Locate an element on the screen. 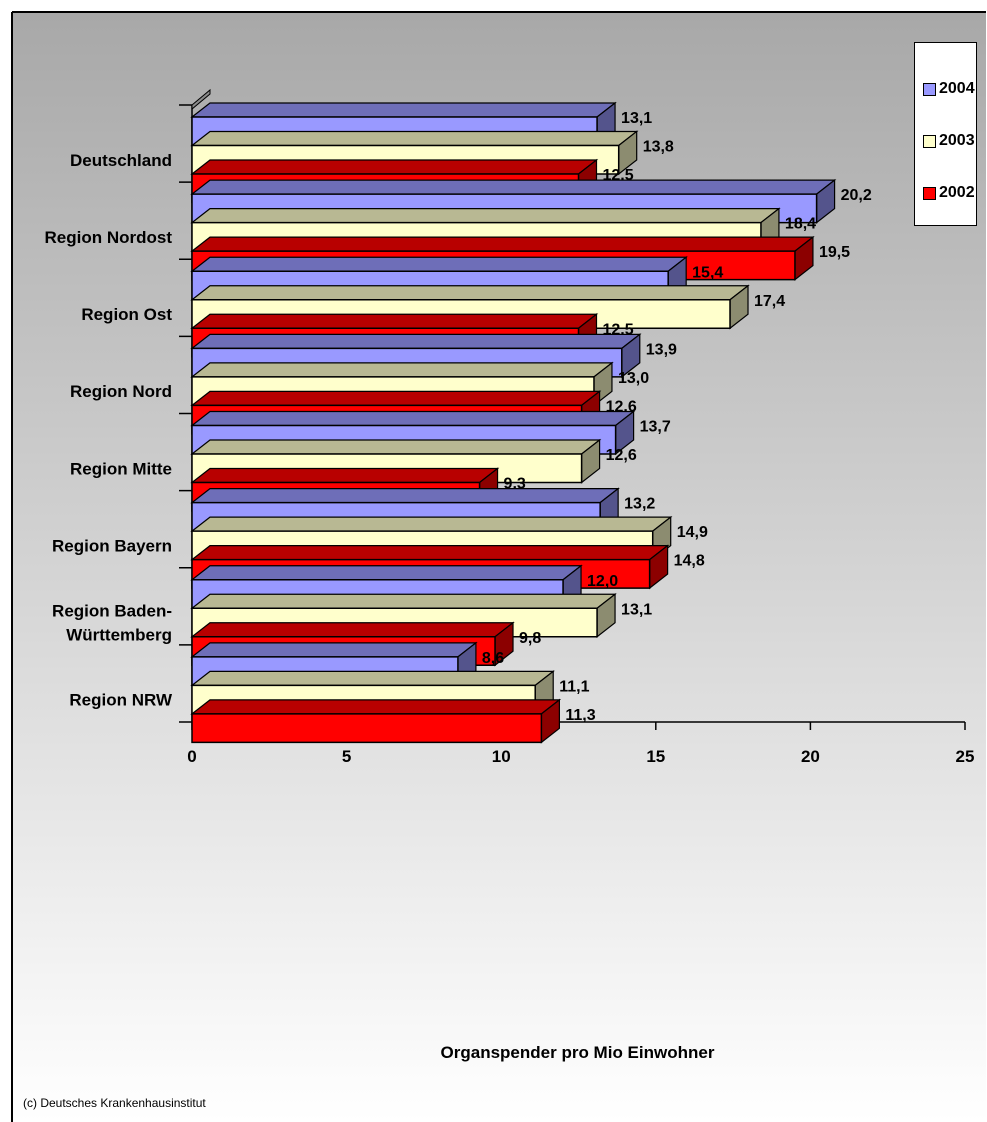 The image size is (987, 1122). bar-value-label: 17,4 is located at coordinates (769, 301).